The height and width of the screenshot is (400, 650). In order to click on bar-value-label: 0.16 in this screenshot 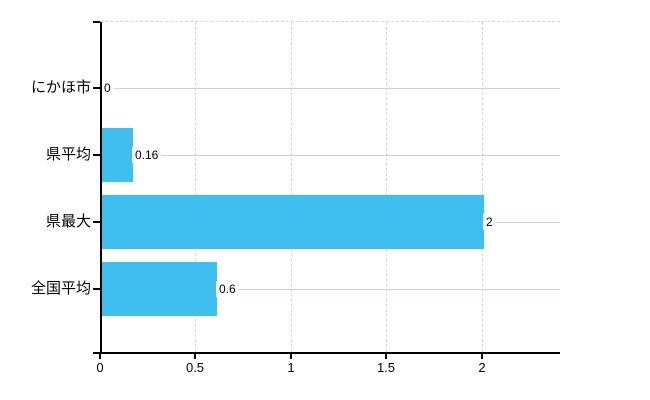, I will do `click(147, 155)`.